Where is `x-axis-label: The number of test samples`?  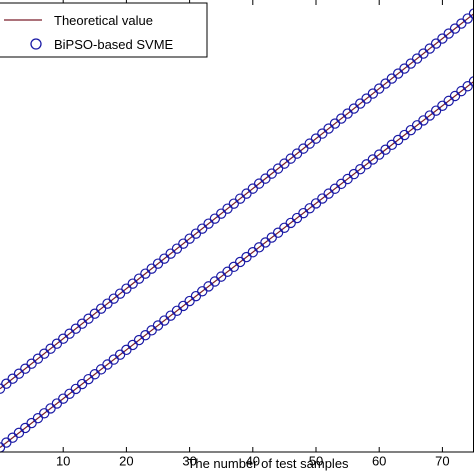 x-axis-label: The number of test samples is located at coordinates (268, 463).